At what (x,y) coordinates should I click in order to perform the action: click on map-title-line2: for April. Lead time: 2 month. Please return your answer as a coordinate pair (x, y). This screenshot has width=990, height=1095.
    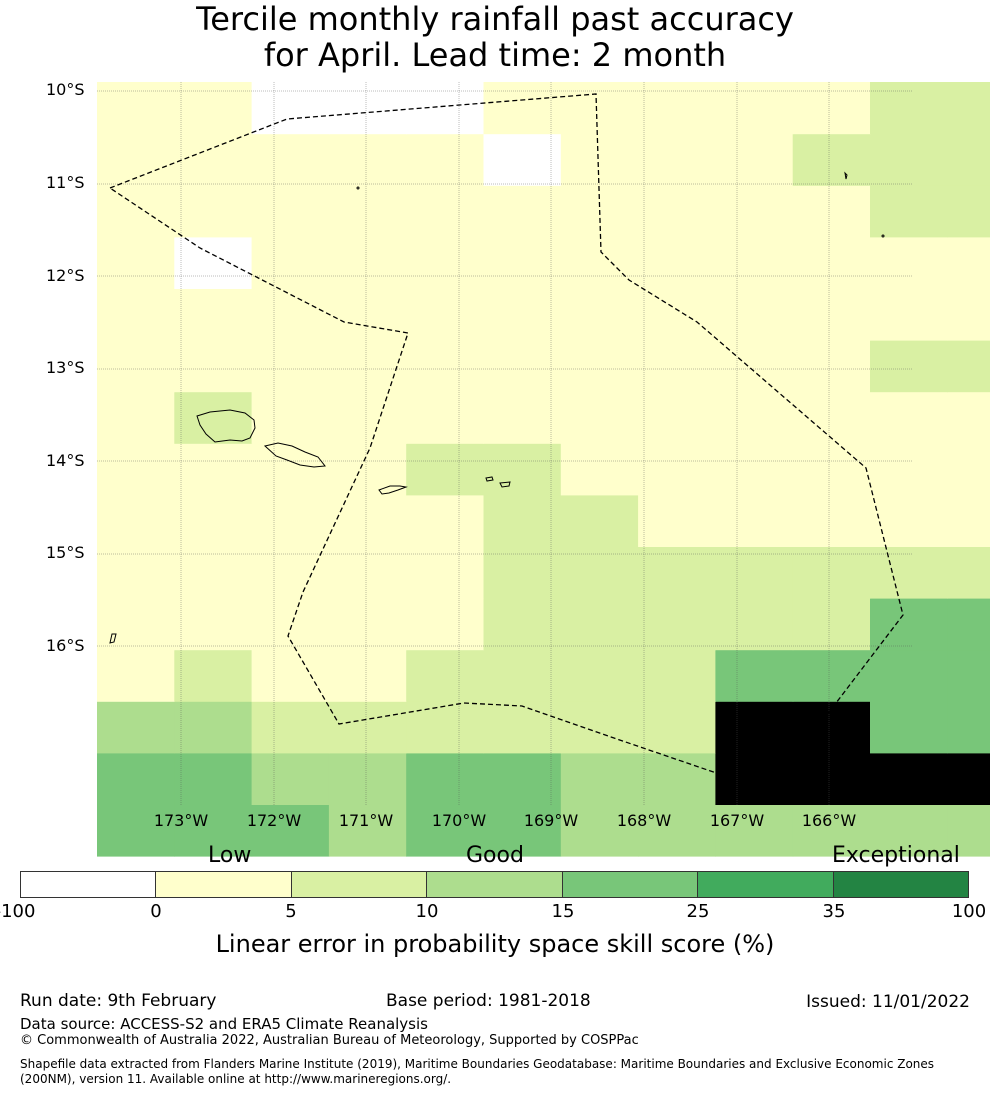
    Looking at the image, I should click on (495, 55).